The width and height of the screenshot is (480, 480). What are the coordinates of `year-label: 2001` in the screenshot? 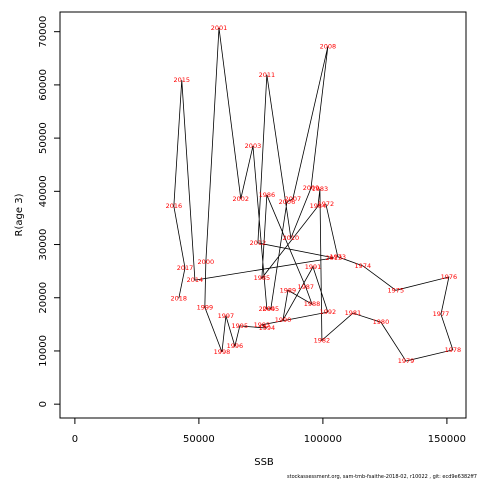 It's located at (219, 28).